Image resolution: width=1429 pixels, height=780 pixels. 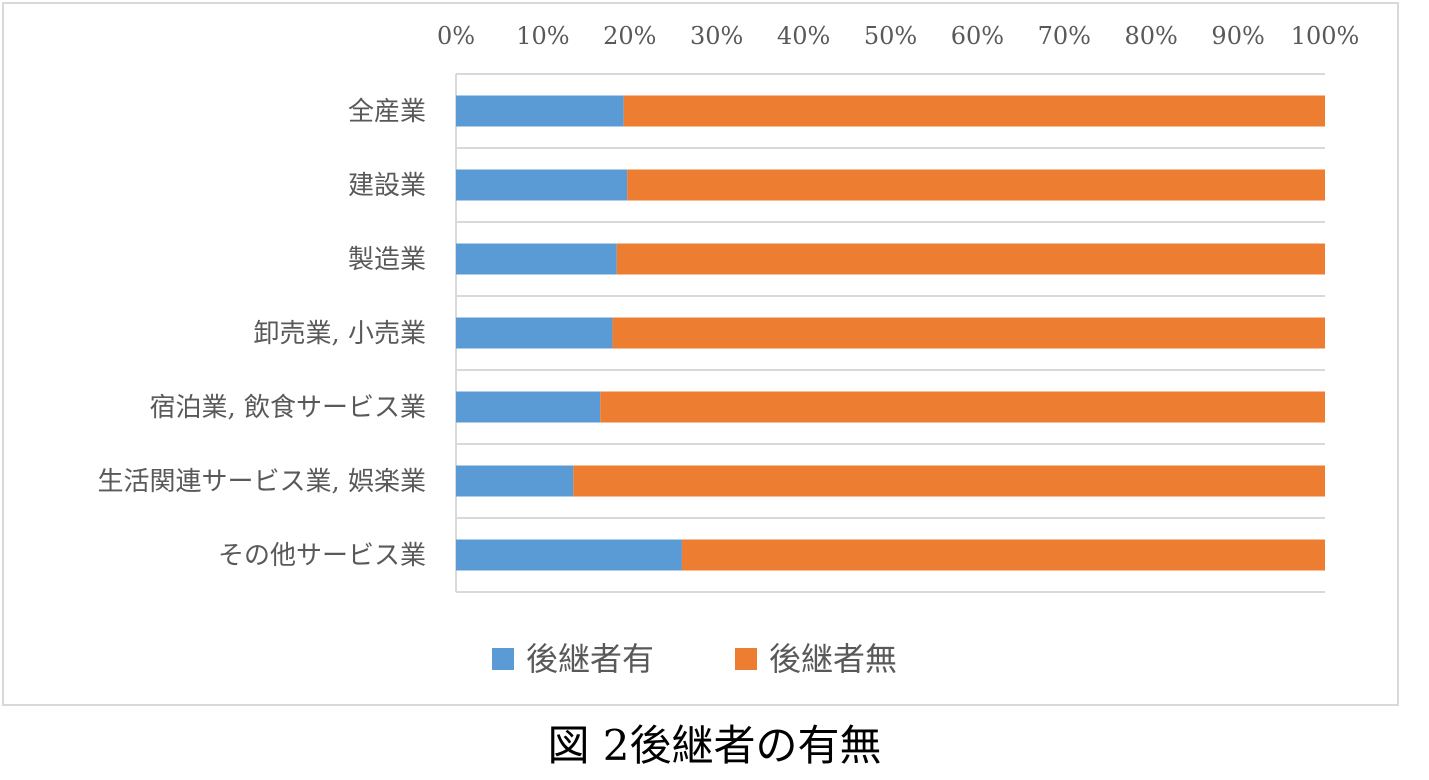 I want to click on x-tick-label: 70%, so click(x=1064, y=36).